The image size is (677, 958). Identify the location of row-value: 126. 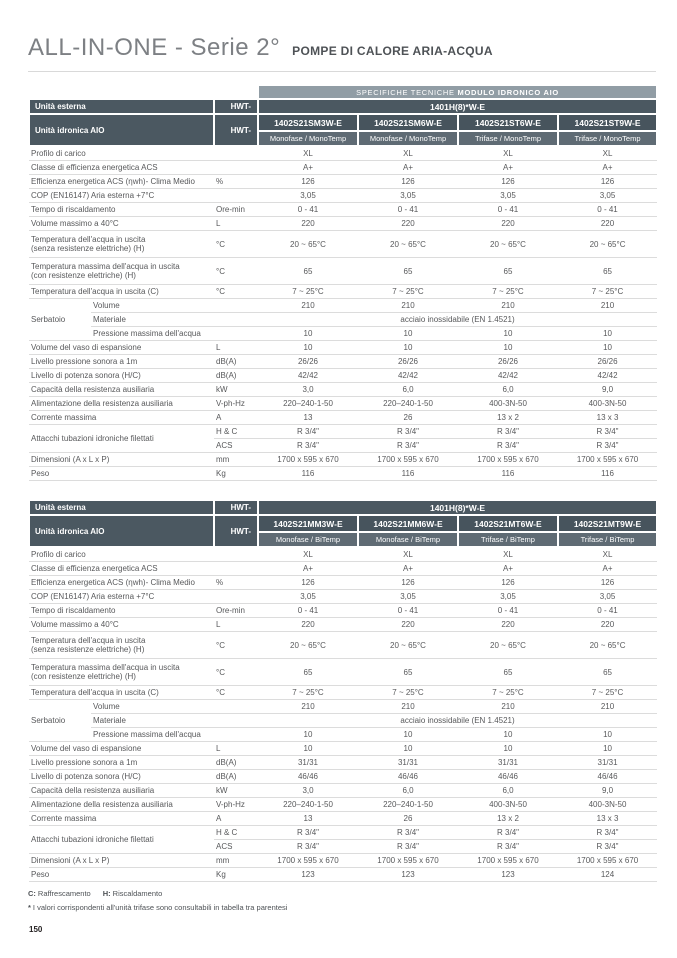
(508, 582).